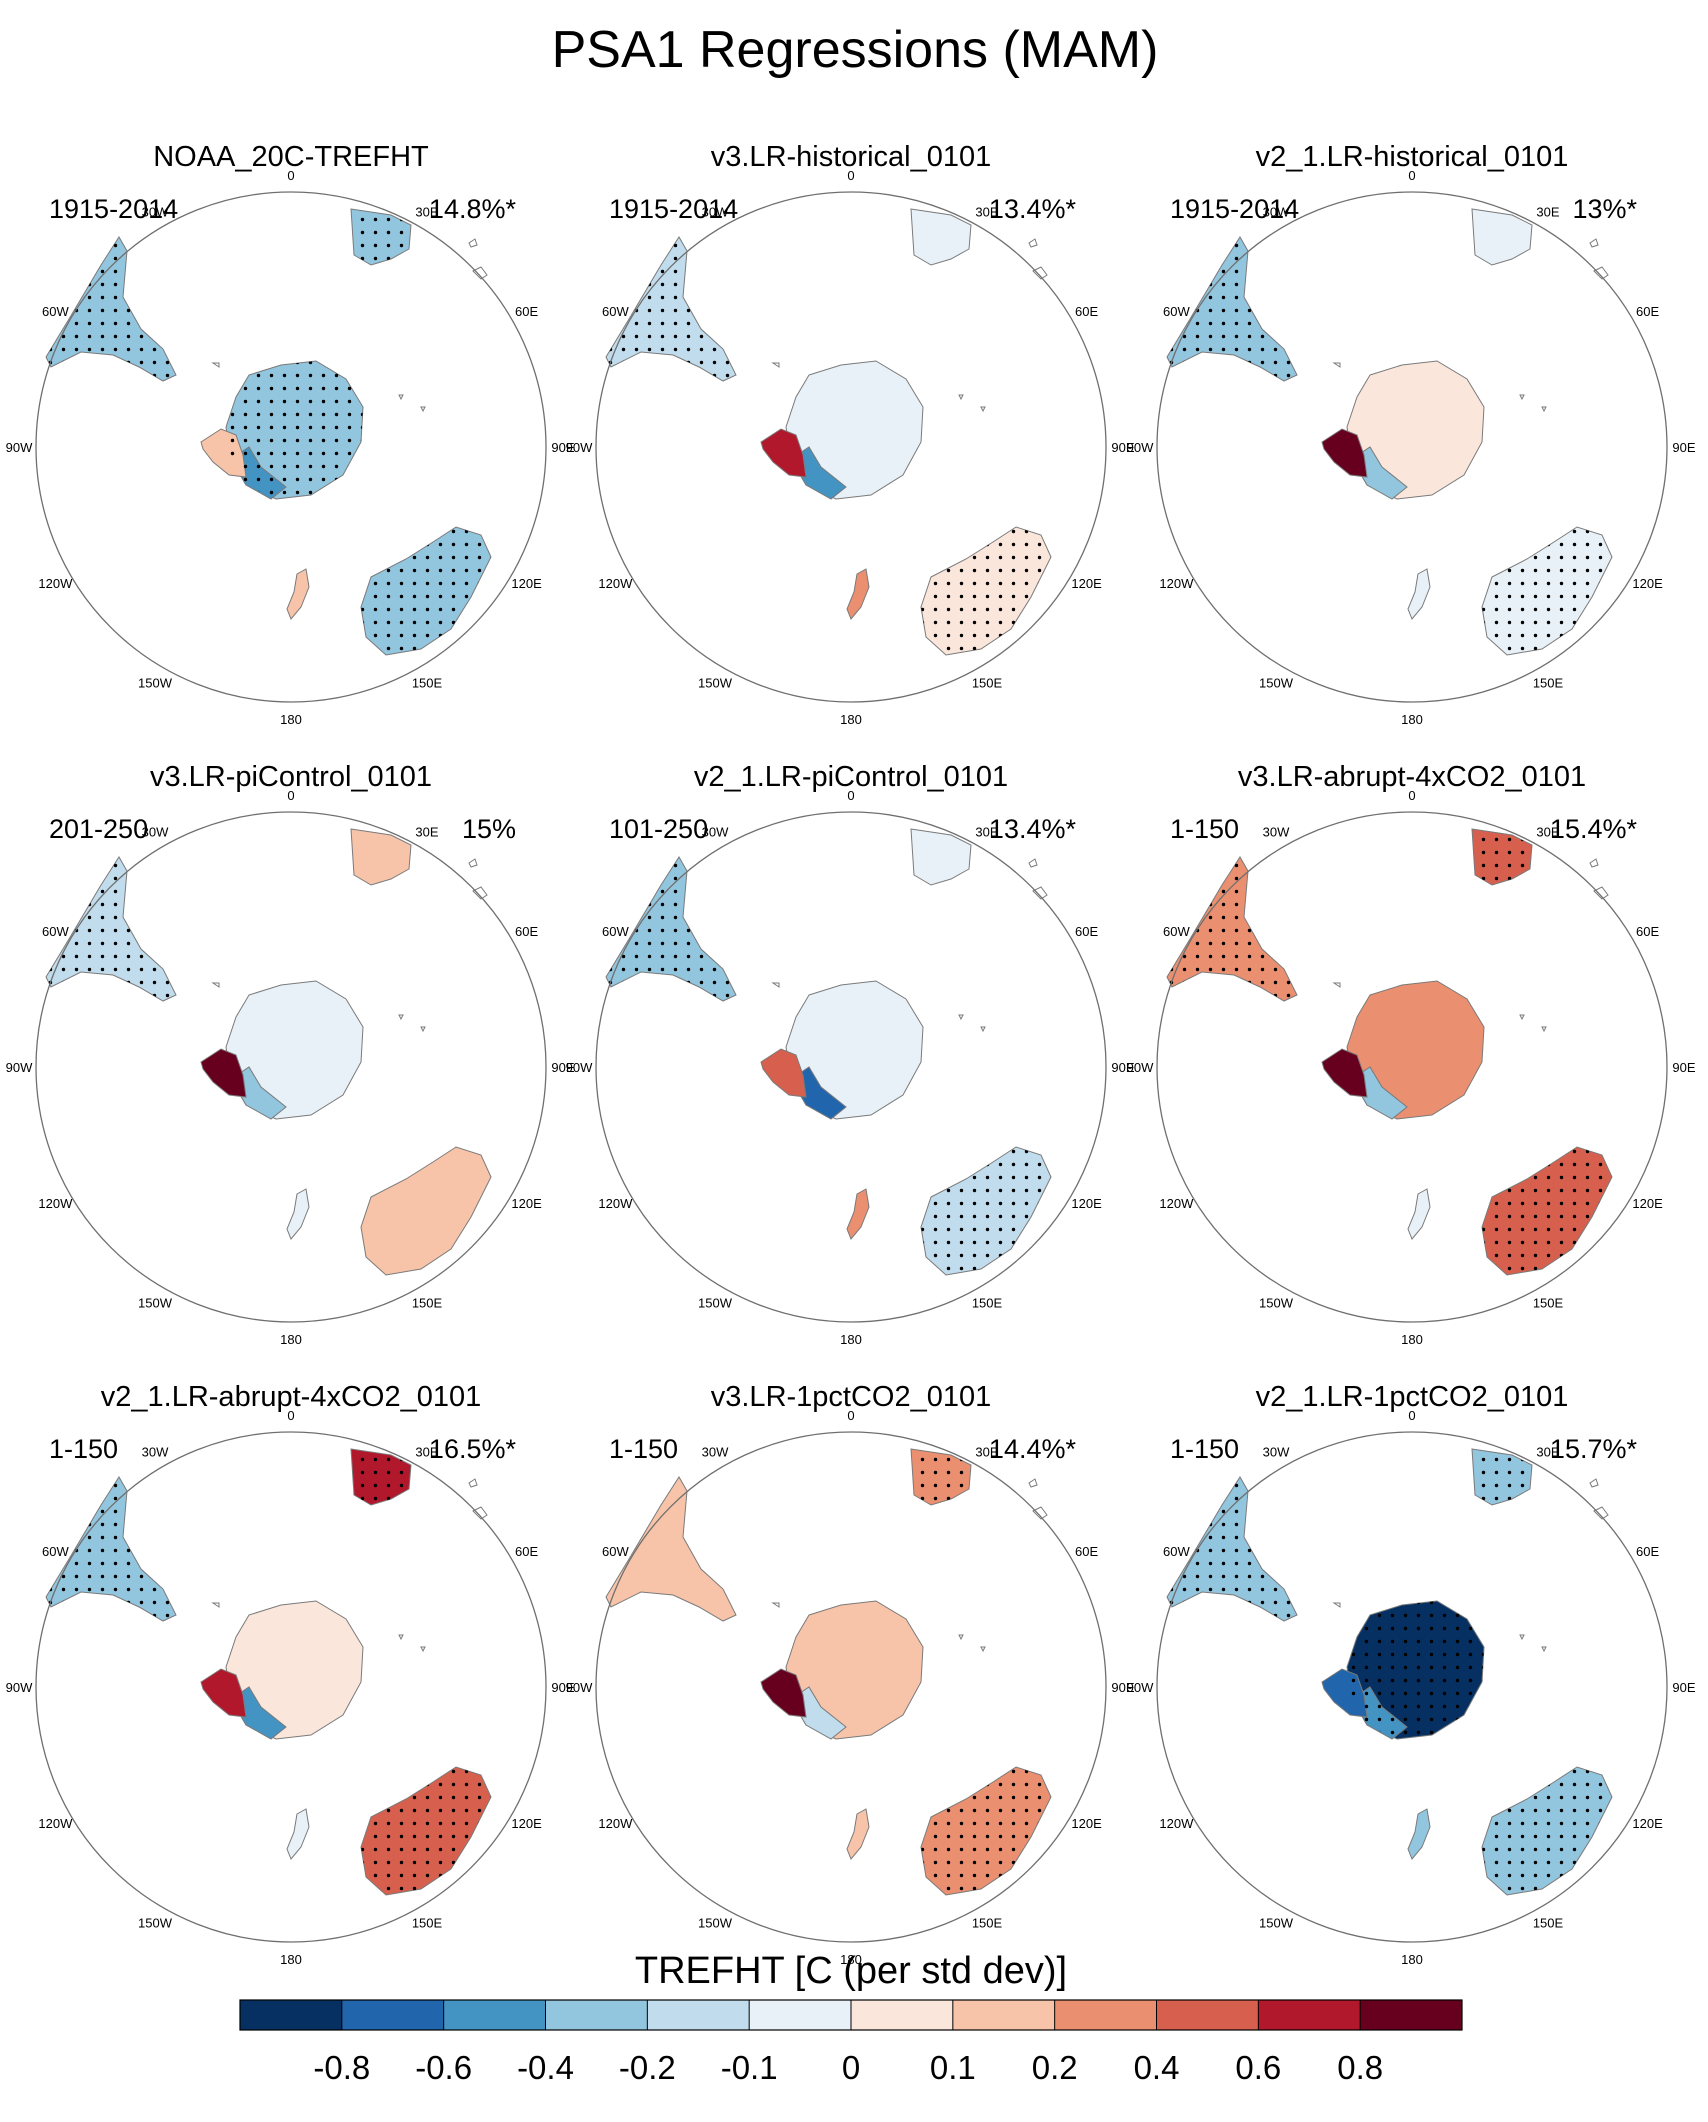 This screenshot has width=1708, height=2122. I want to click on longitude-label: 30E, so click(986, 831).